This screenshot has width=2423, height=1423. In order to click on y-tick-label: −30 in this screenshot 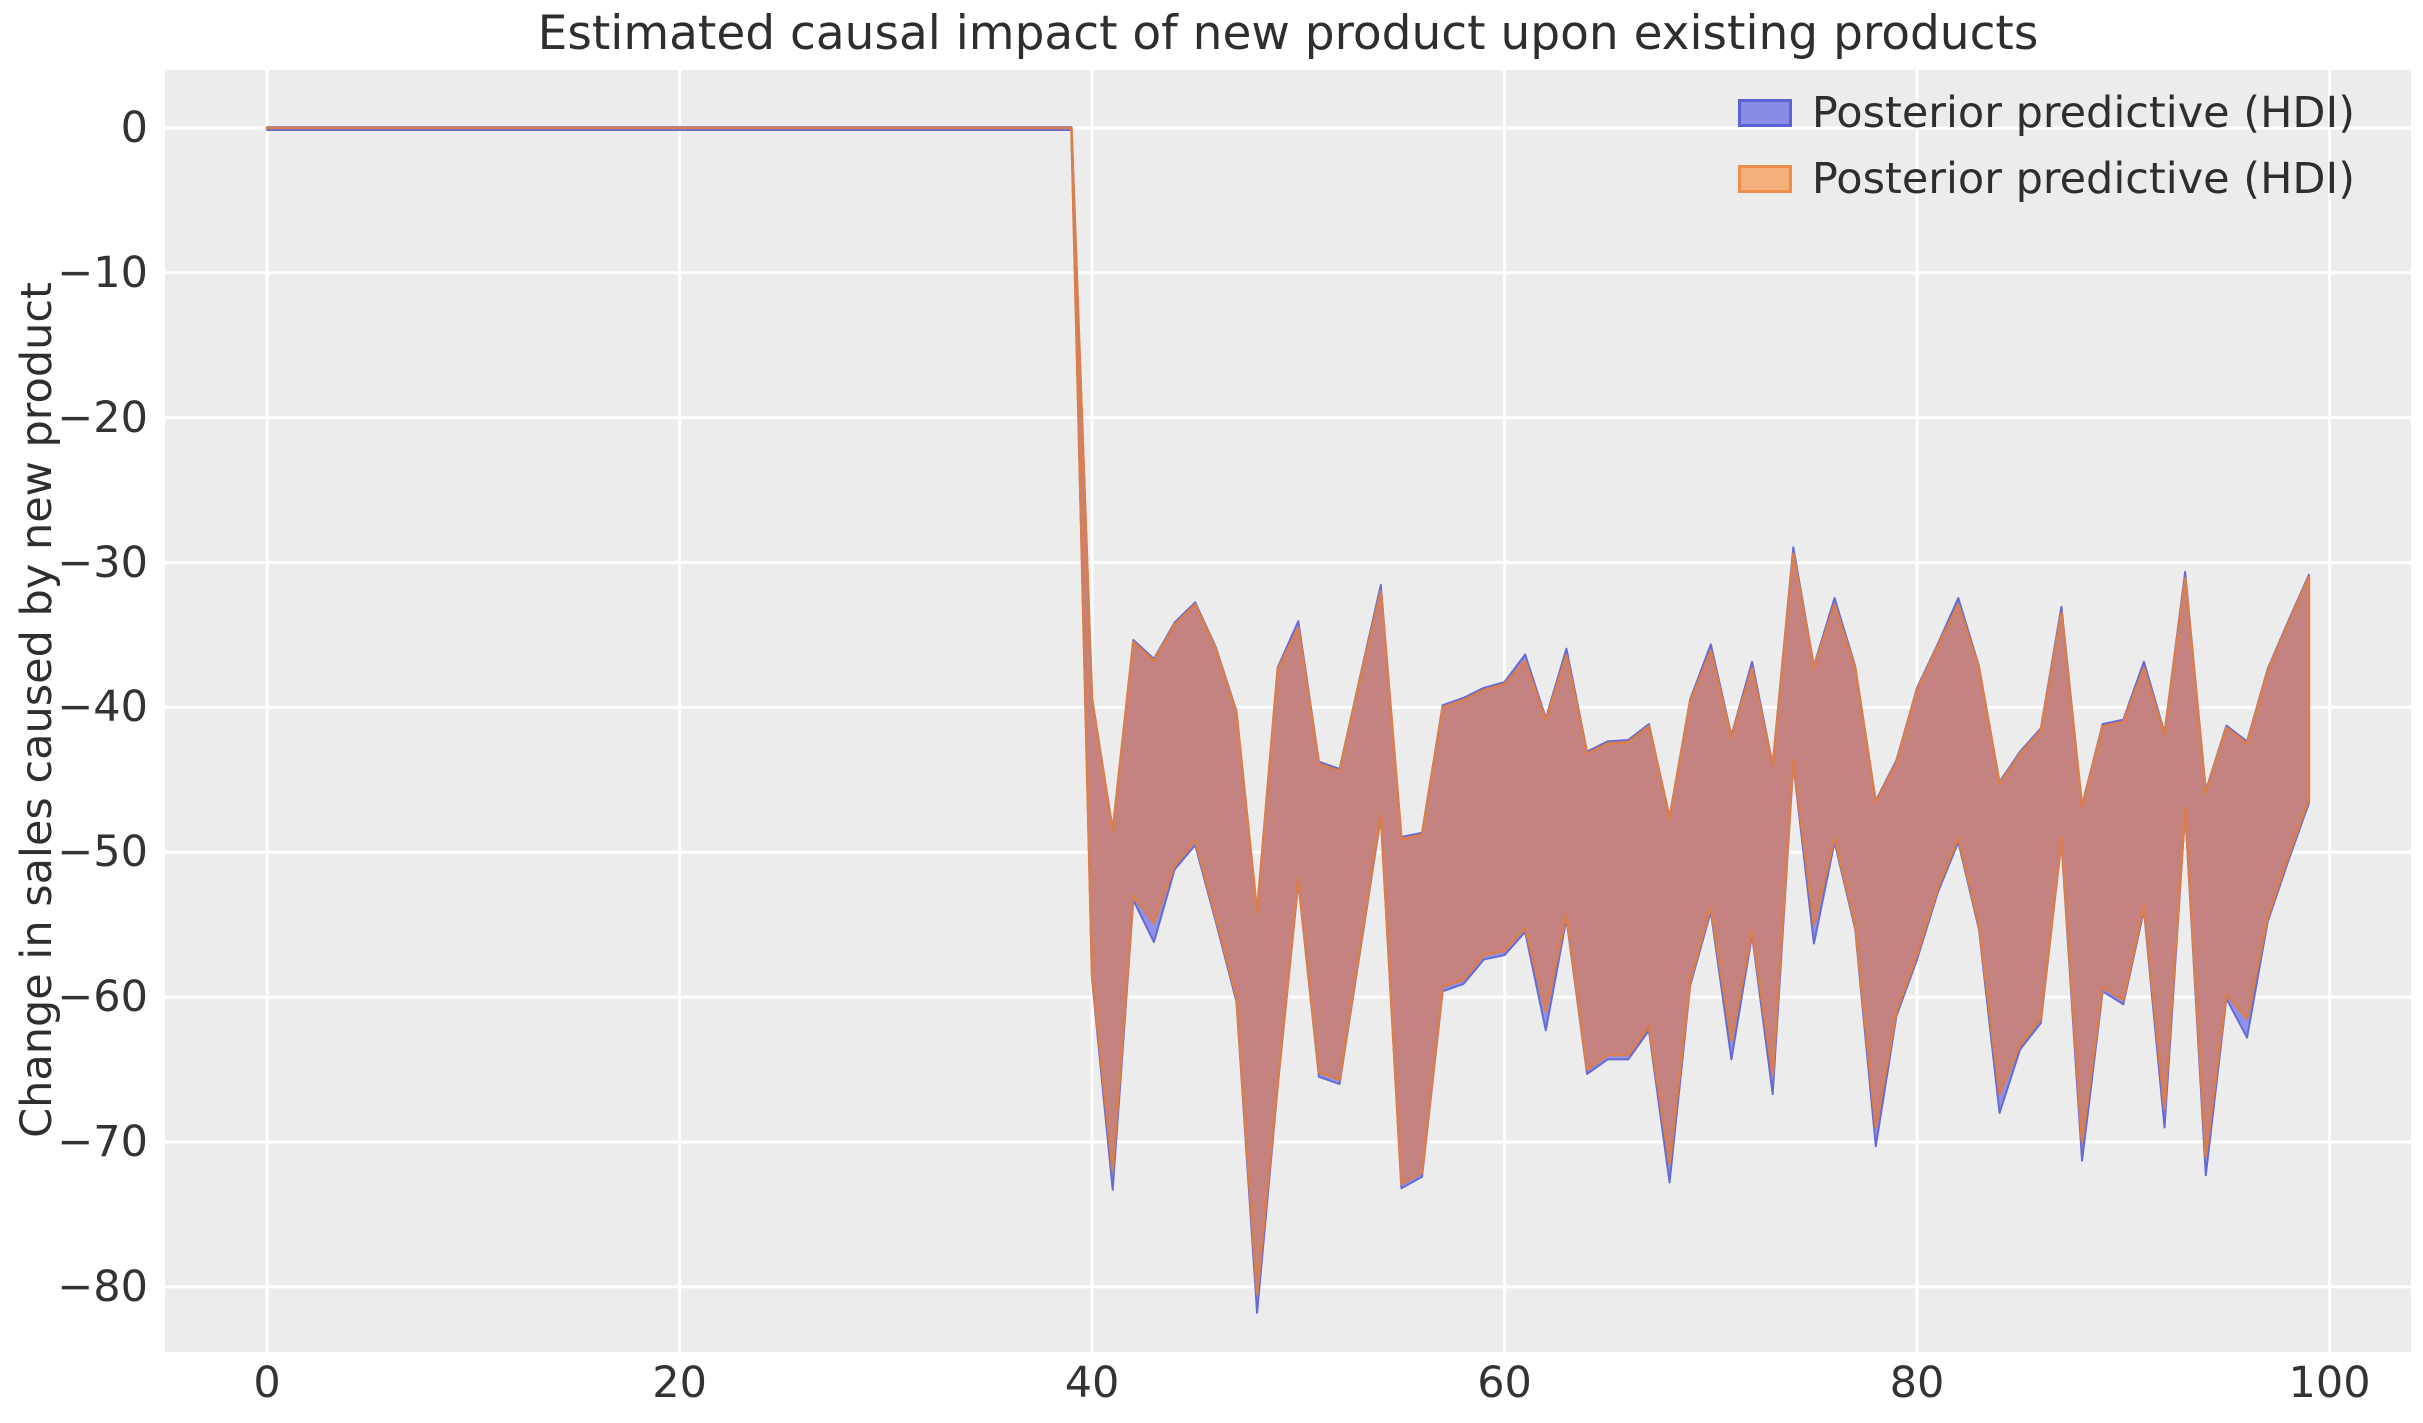, I will do `click(102, 562)`.